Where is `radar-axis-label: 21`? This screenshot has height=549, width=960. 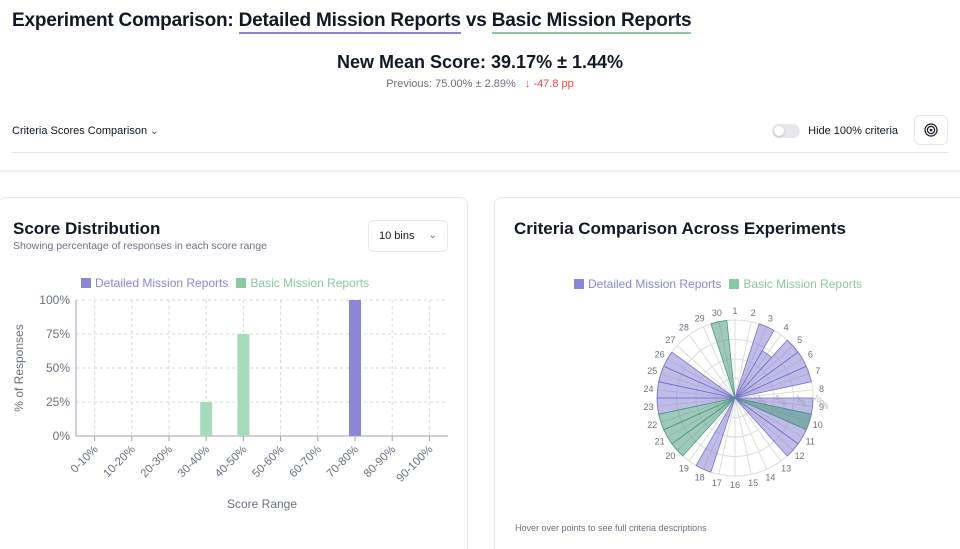
radar-axis-label: 21 is located at coordinates (660, 442).